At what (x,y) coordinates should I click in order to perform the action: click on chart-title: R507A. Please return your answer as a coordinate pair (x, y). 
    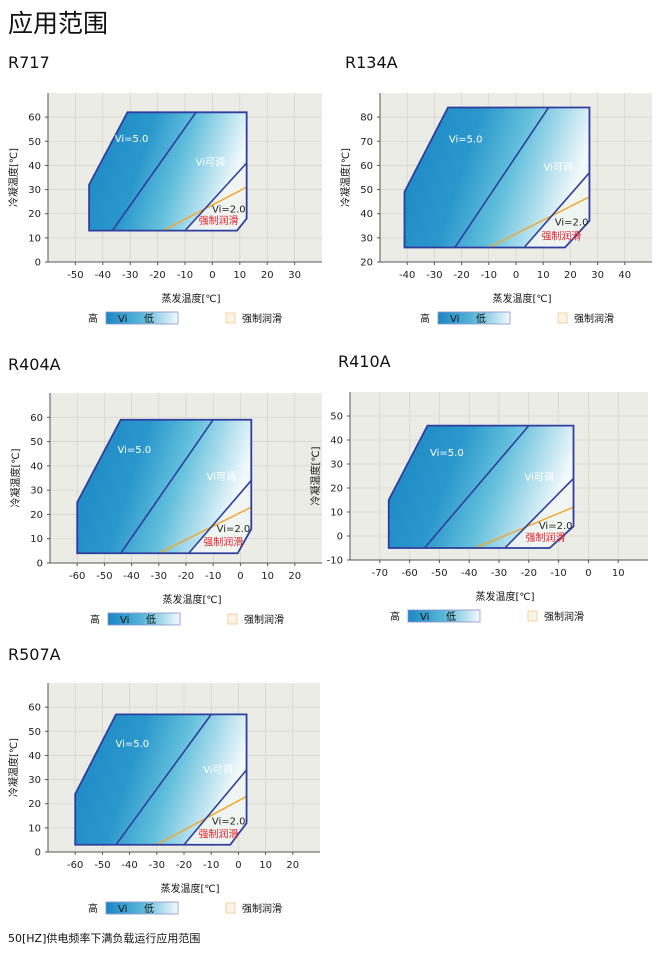
    Looking at the image, I should click on (34, 654).